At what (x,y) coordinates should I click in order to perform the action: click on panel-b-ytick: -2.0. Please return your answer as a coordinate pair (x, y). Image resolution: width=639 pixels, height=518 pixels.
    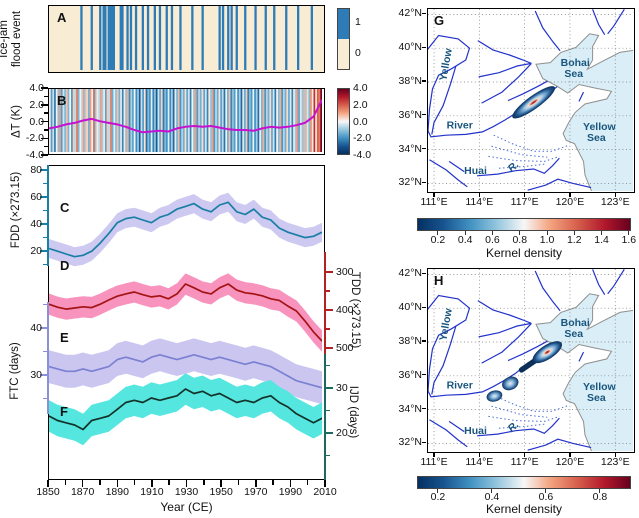
    Looking at the image, I should click on (34, 138).